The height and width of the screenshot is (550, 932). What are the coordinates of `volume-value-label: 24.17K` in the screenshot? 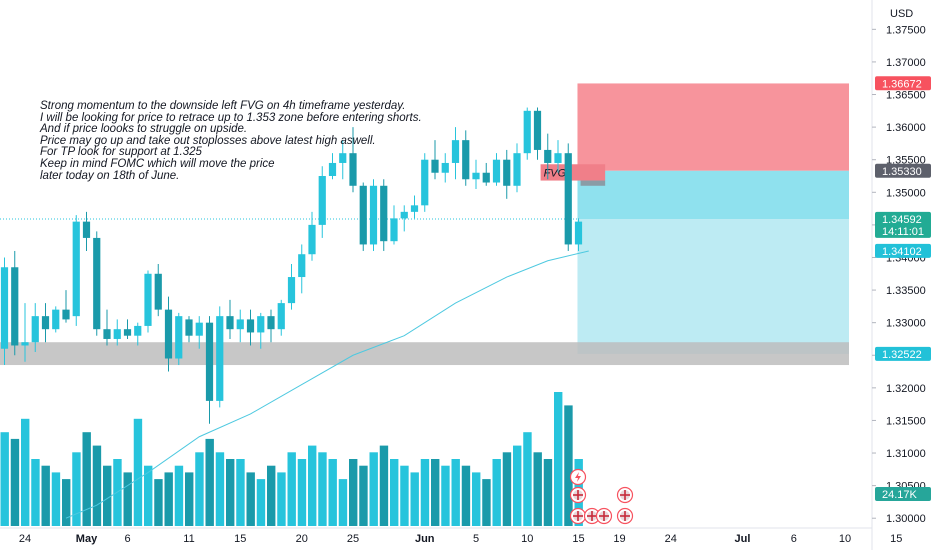 It's located at (903, 494).